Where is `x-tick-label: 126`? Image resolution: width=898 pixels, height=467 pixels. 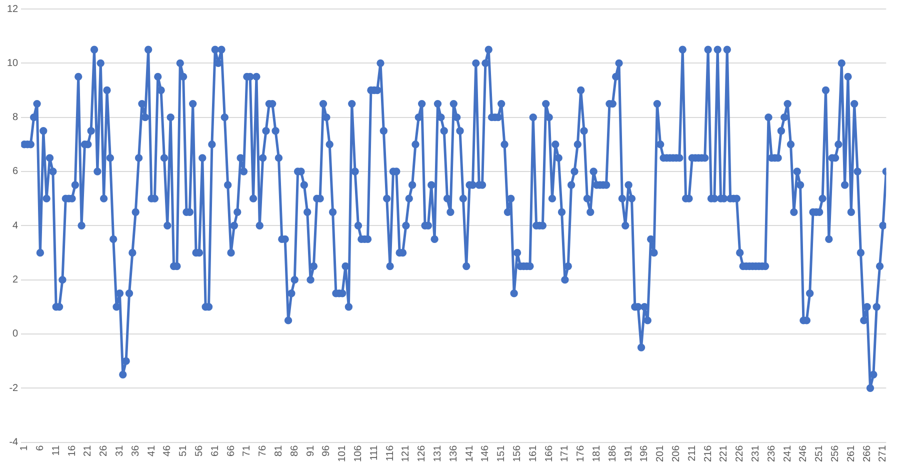
x-tick-label: 126 is located at coordinates (422, 453).